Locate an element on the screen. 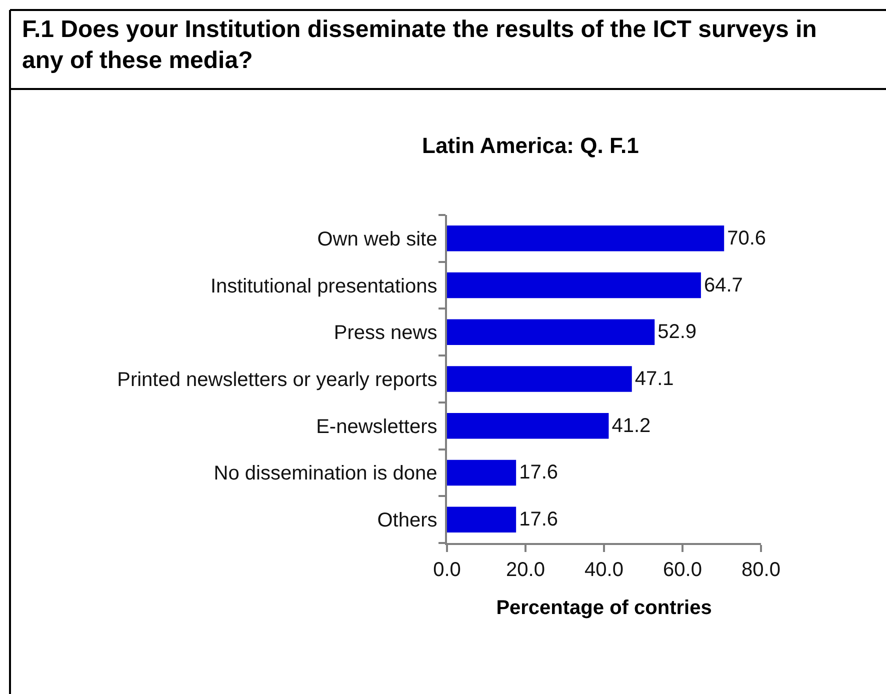 The width and height of the screenshot is (886, 694). x-tick-label: 60.0 is located at coordinates (682, 569).